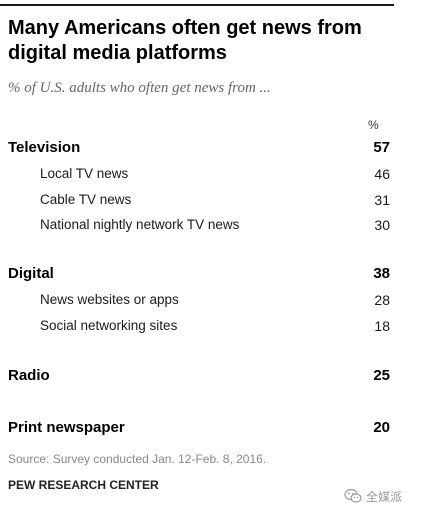  I want to click on group-row: Television 57, so click(199, 148).